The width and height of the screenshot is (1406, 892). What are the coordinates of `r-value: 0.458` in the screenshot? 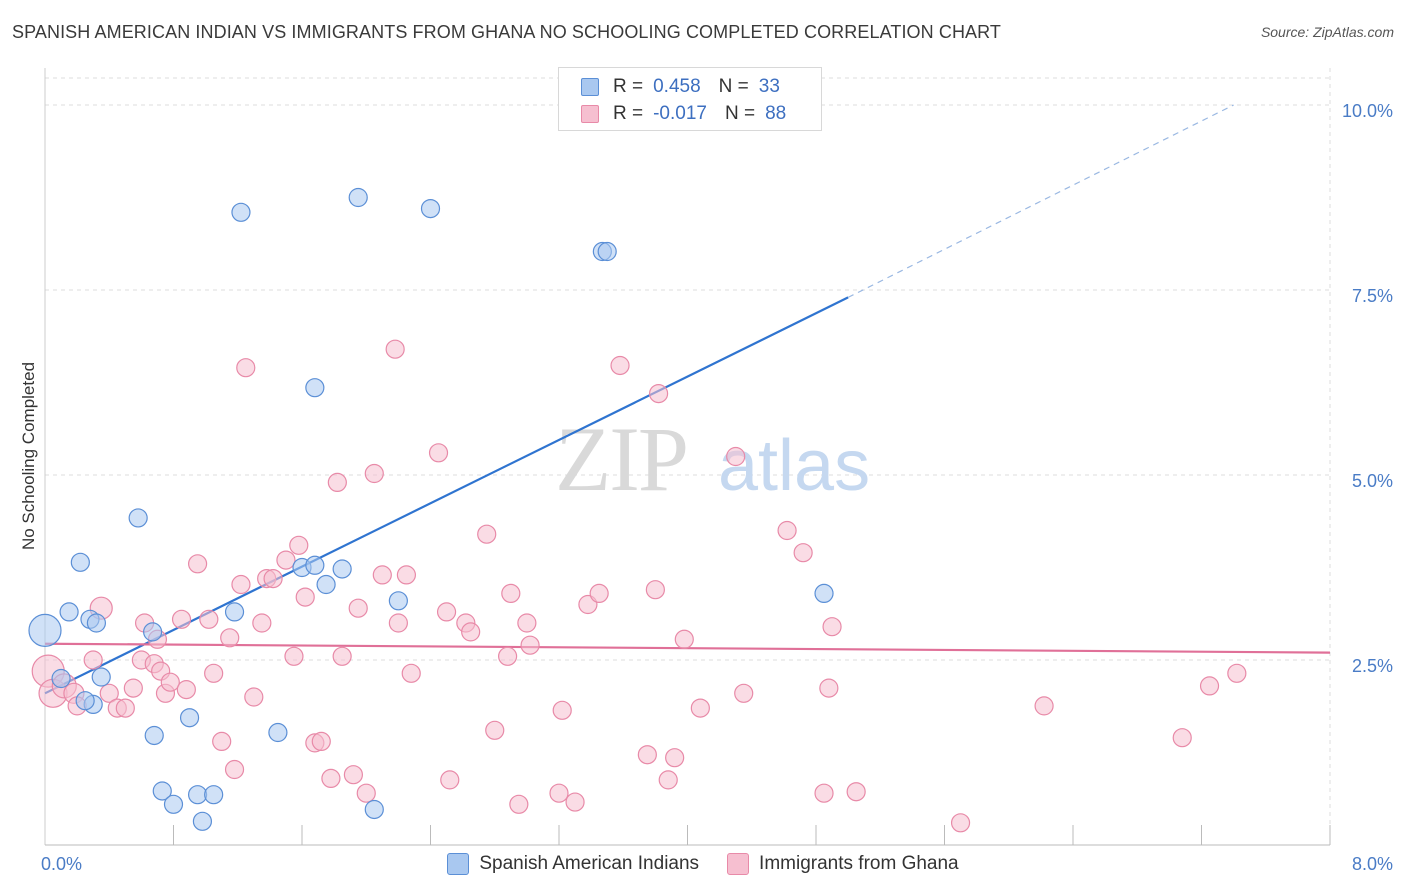 It's located at (677, 86).